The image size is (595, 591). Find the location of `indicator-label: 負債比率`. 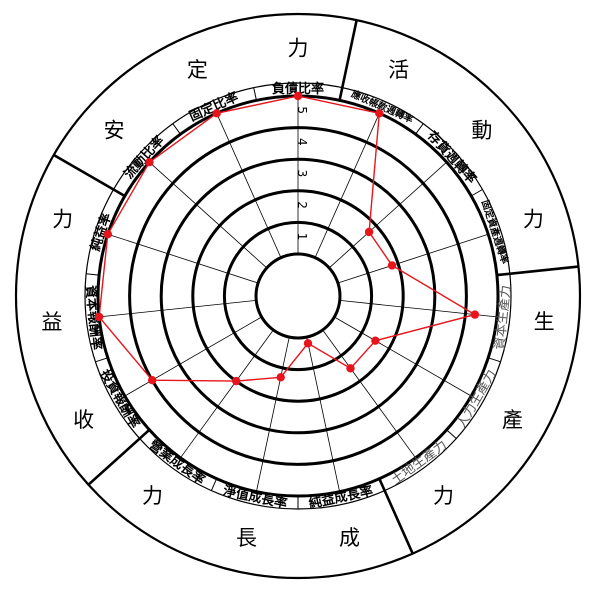

indicator-label: 負債比率 is located at coordinates (298, 89).